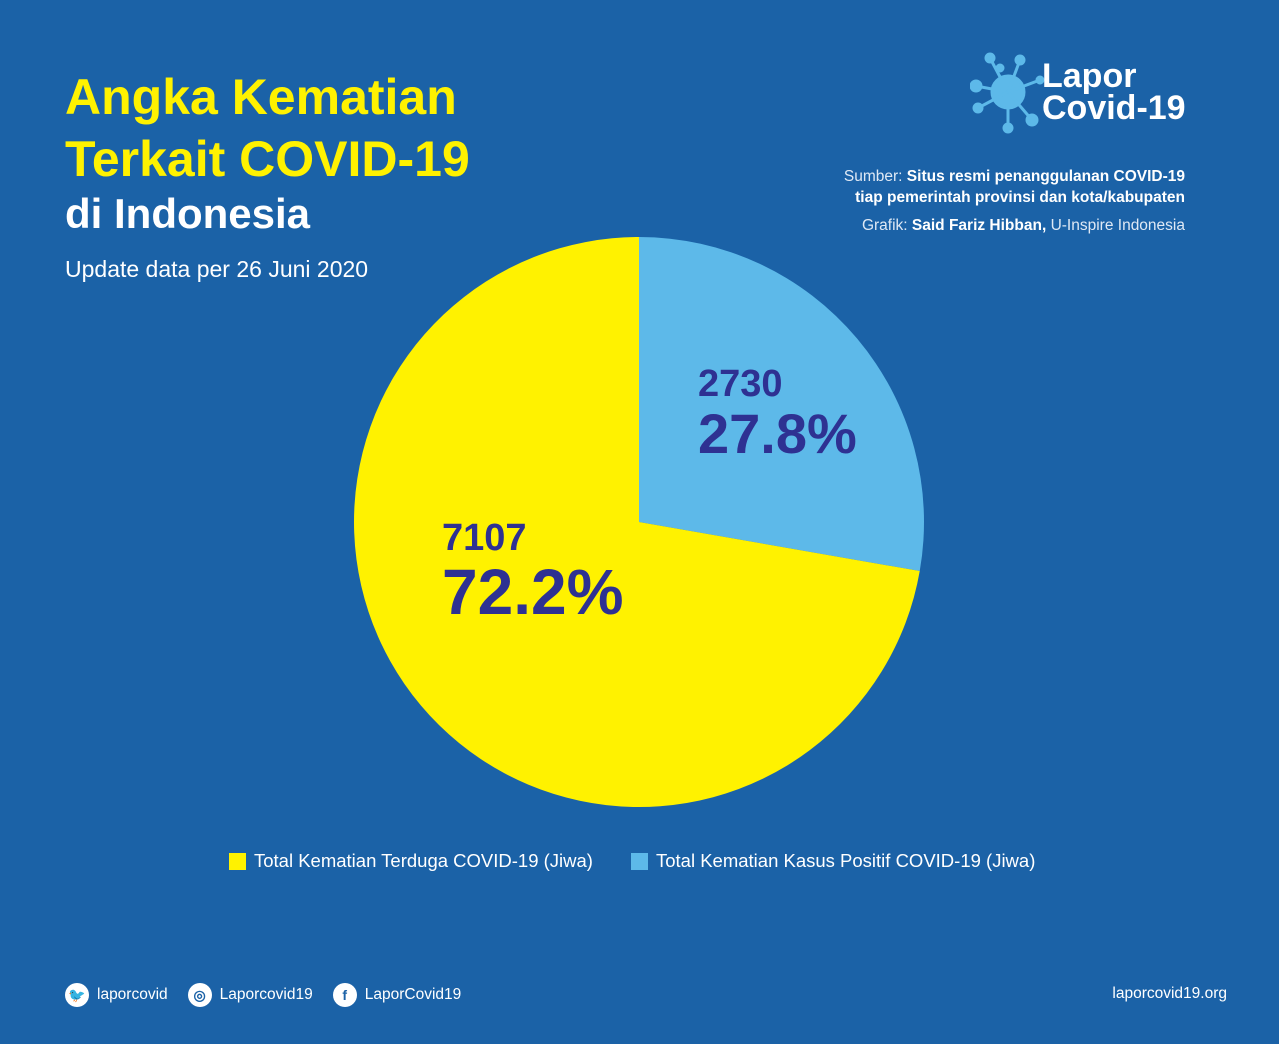 The height and width of the screenshot is (1044, 1279). I want to click on facebook-icon: f, so click(344, 995).